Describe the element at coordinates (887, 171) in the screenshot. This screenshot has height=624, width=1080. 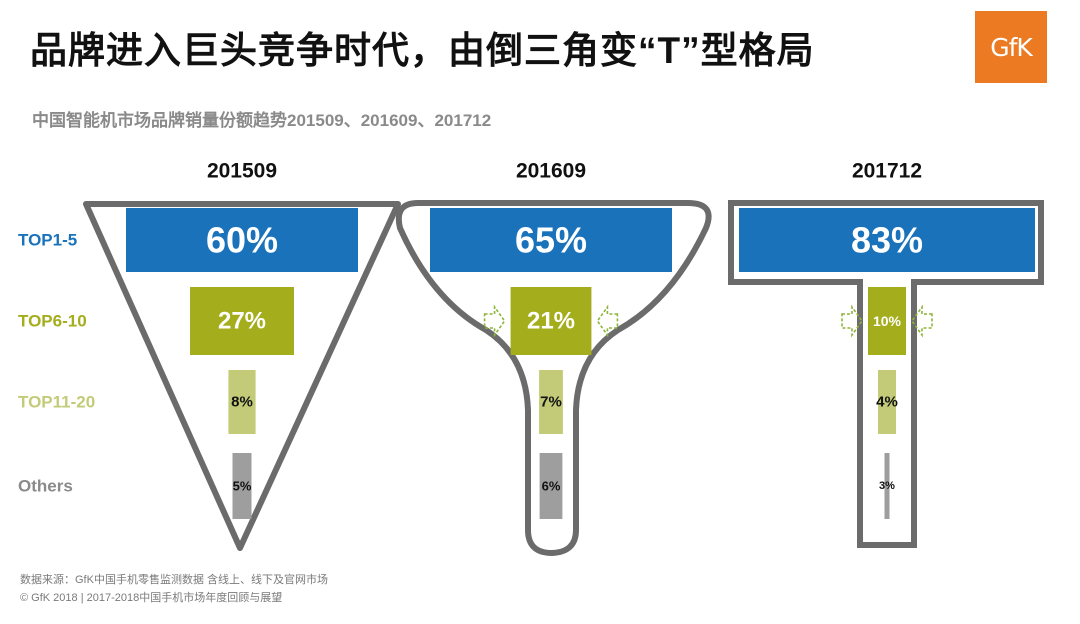
I see `period-label-201712: 201712` at that location.